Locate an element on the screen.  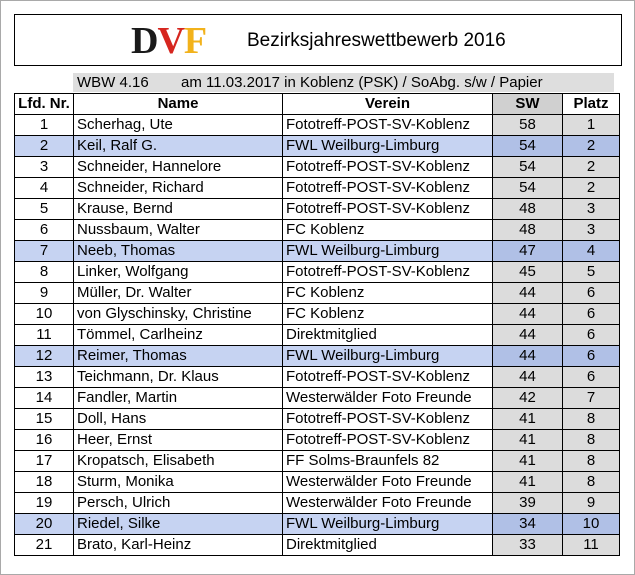
cell-name: Keil, Ralf G. is located at coordinates (178, 146).